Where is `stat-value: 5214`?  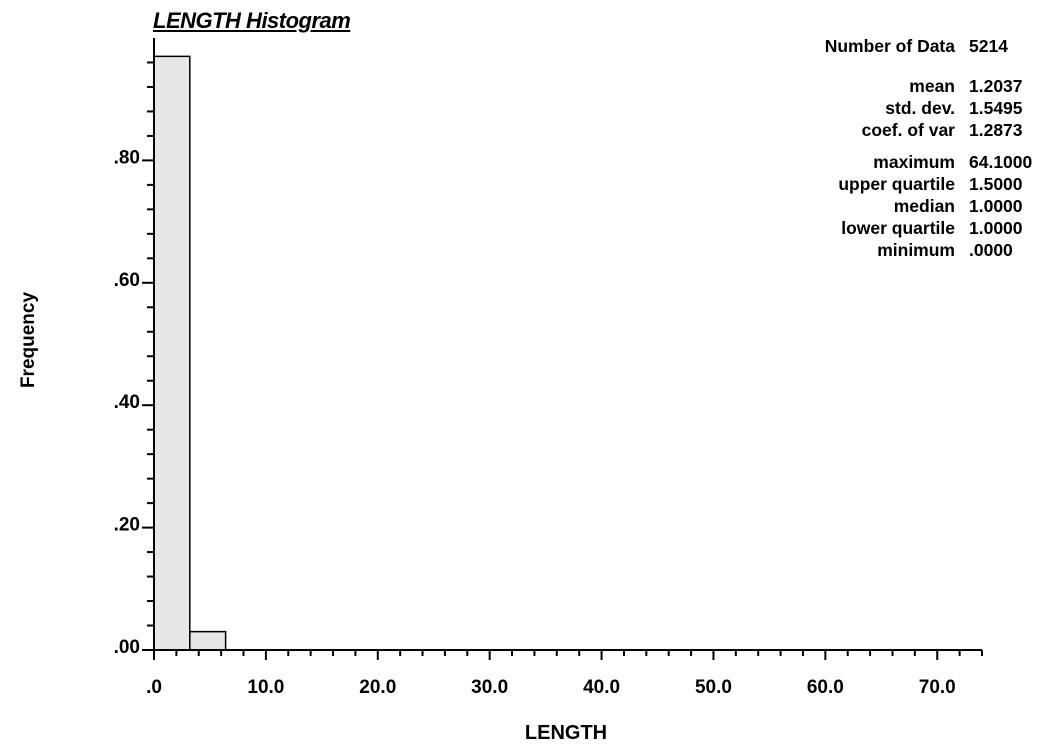 stat-value: 5214 is located at coordinates (988, 46).